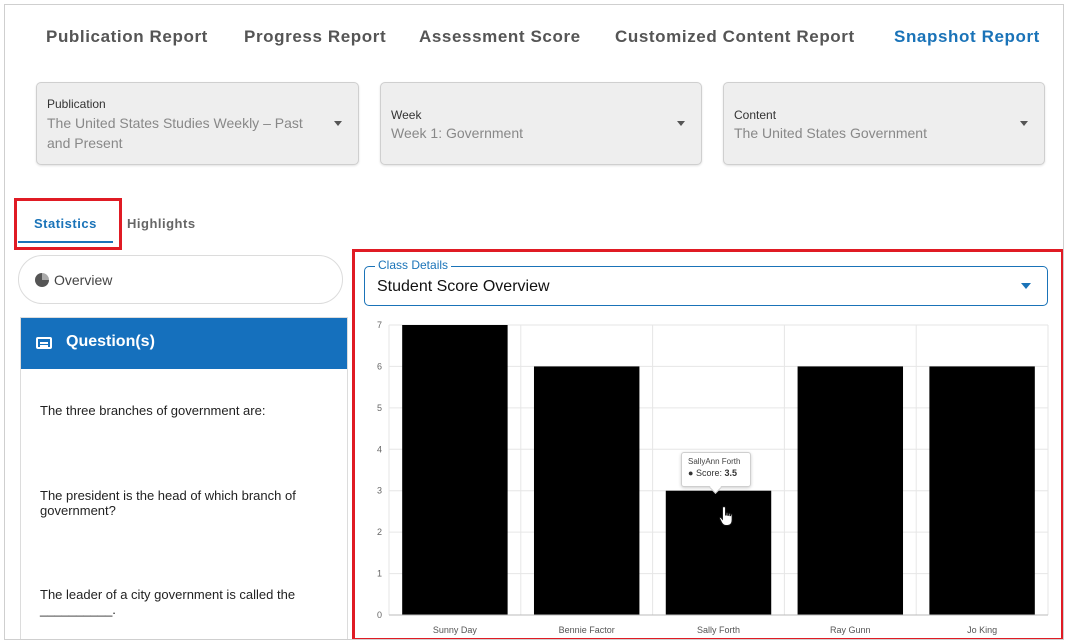  I want to click on nav-progress-report: Progress Report, so click(315, 36).